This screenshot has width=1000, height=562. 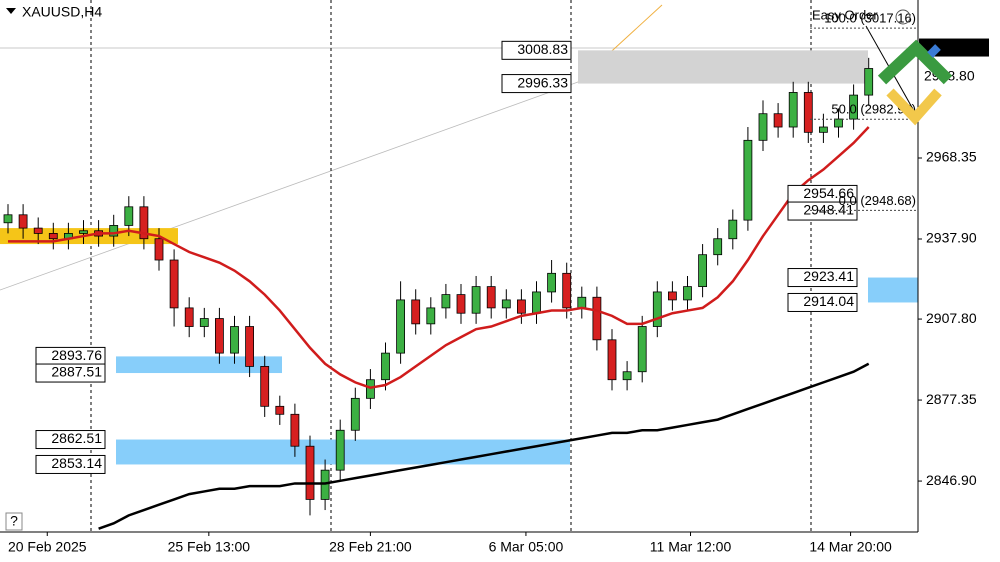 I want to click on price-label: 2914.04, so click(x=828, y=301).